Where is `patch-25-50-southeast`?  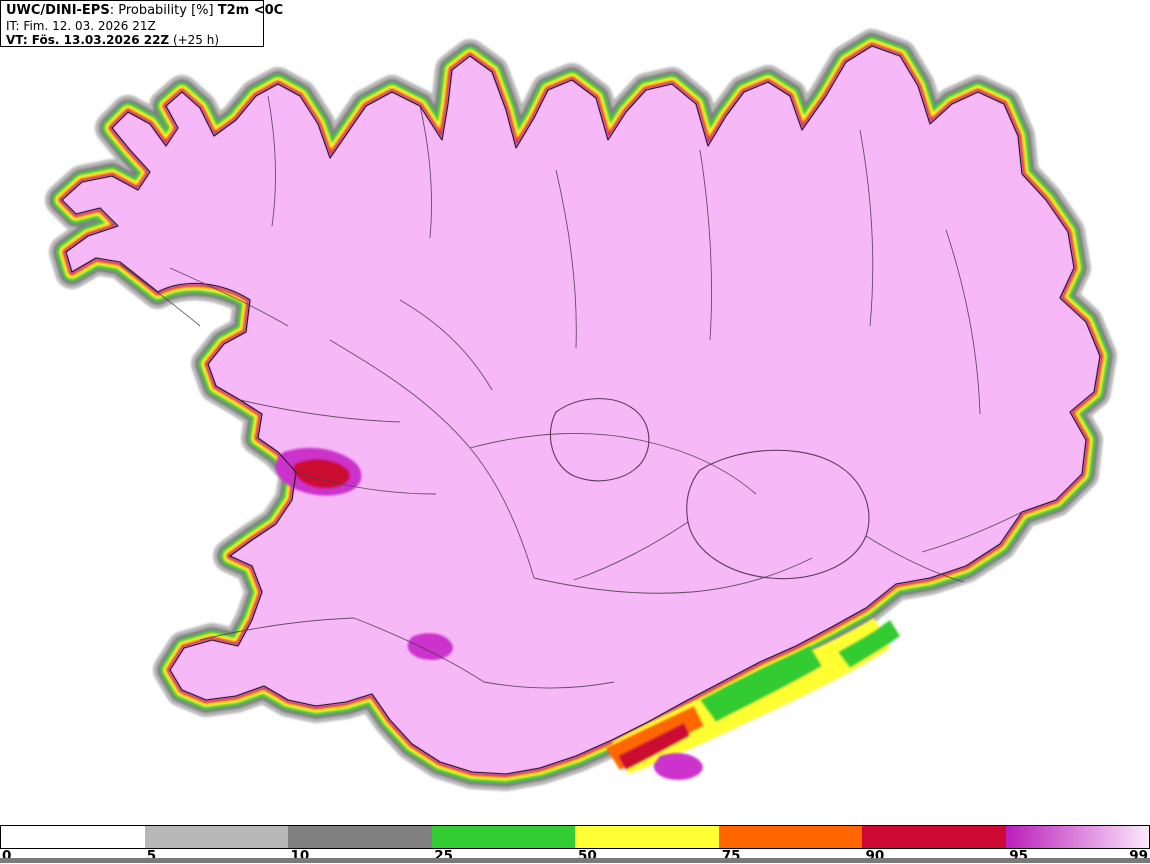 patch-25-50-southeast is located at coordinates (869, 644).